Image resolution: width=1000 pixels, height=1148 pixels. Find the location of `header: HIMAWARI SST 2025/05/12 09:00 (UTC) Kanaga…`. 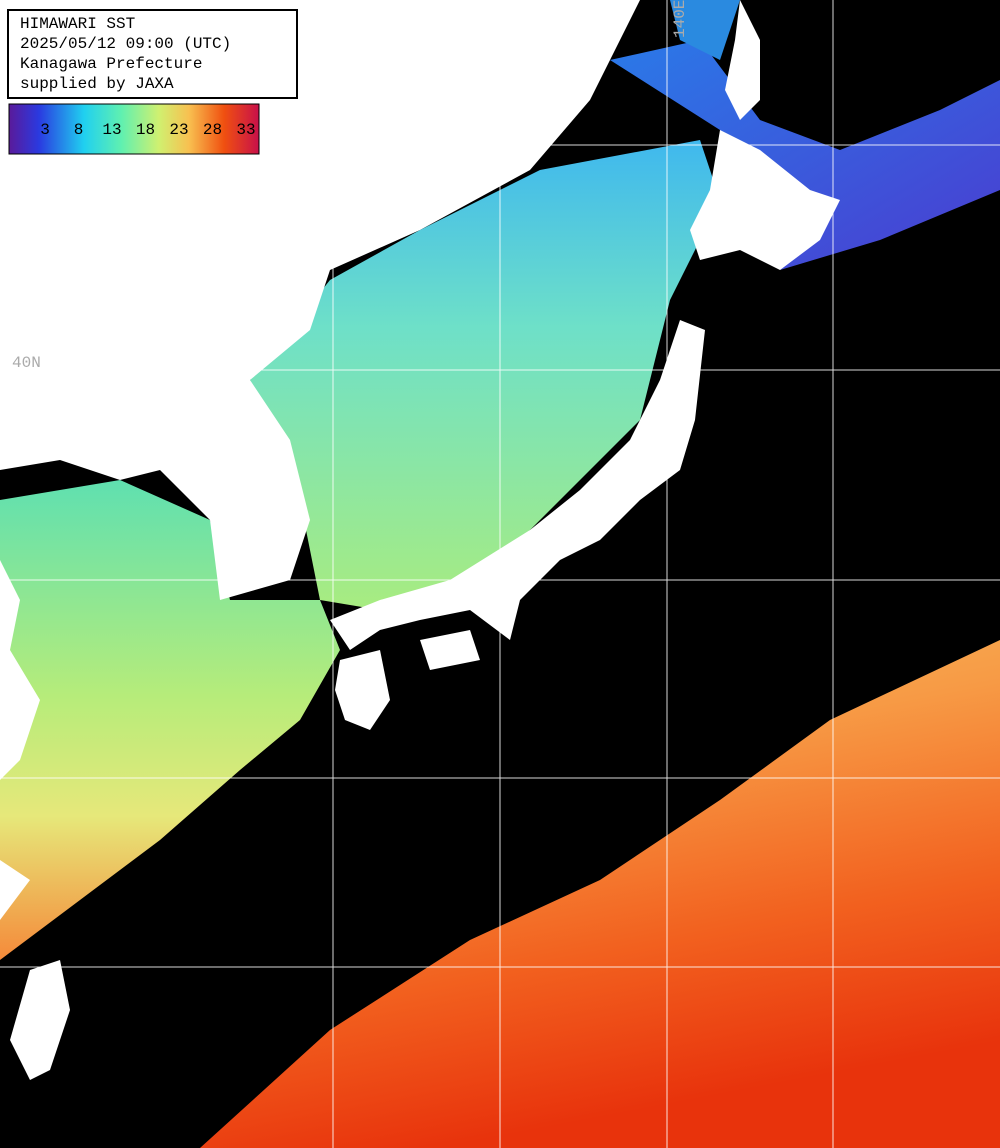

header: HIMAWARI SST 2025/05/12 09:00 (UTC) Kanaga… is located at coordinates (125, 54).